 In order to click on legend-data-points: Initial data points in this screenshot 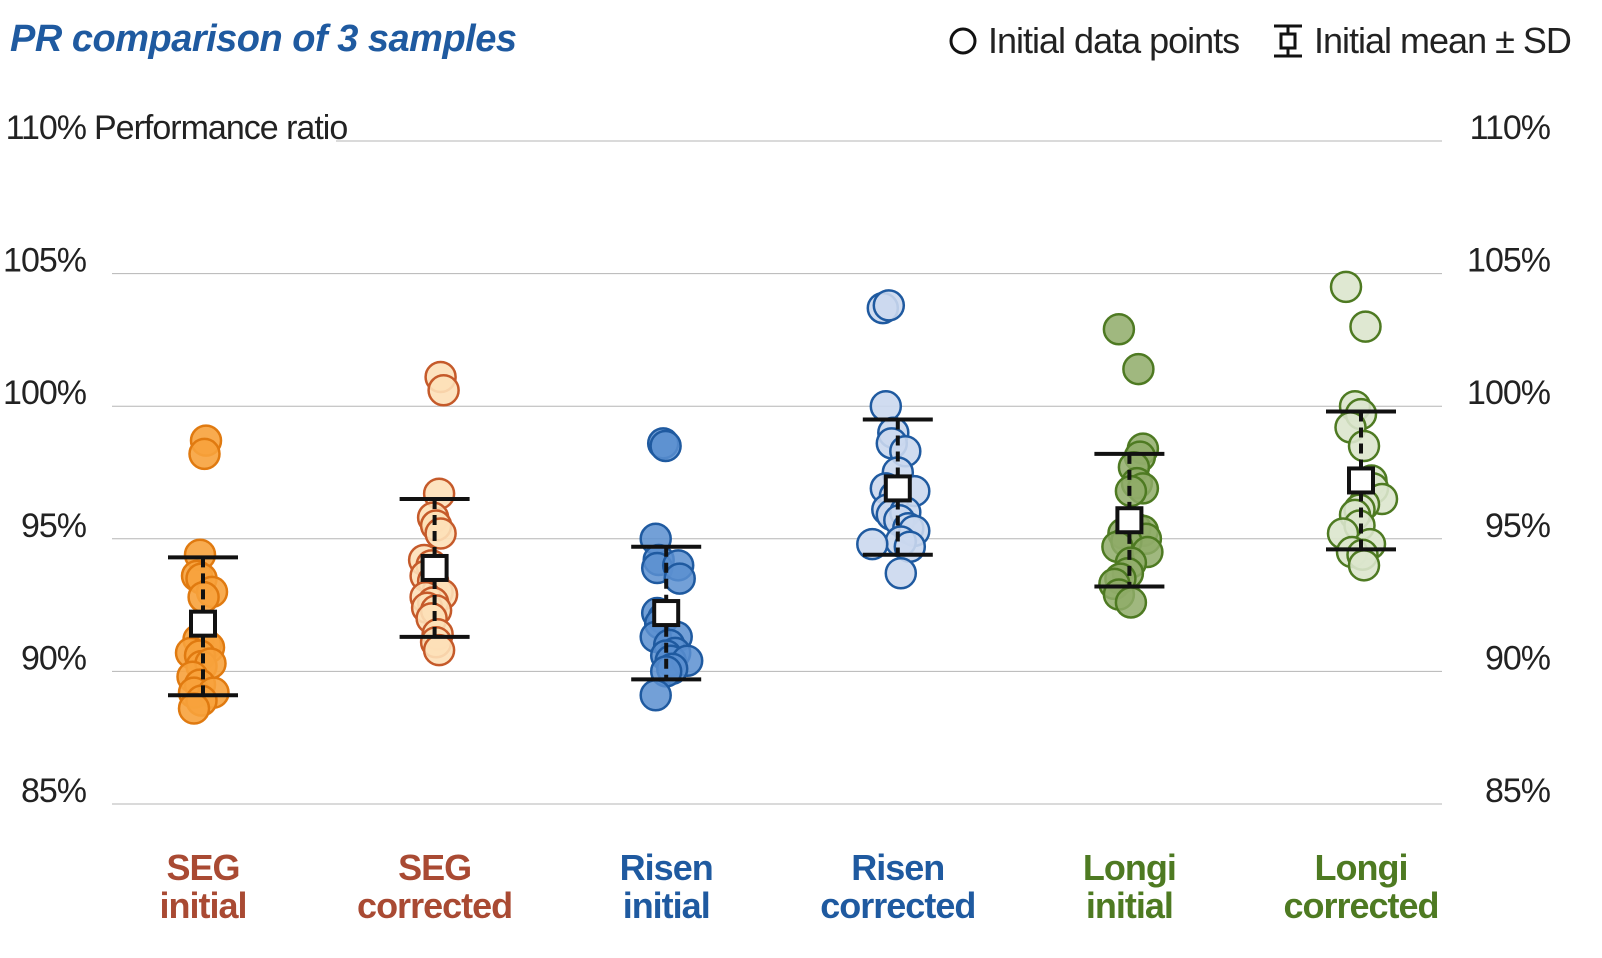, I will do `click(1094, 41)`.